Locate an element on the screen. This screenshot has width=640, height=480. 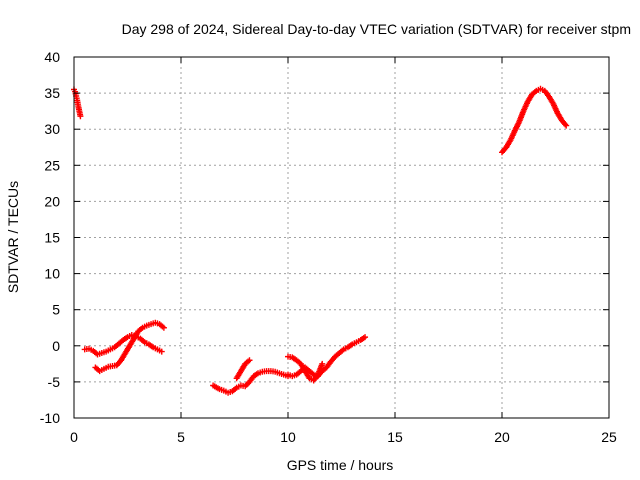
y-tick-label: 5 is located at coordinates (56, 310).